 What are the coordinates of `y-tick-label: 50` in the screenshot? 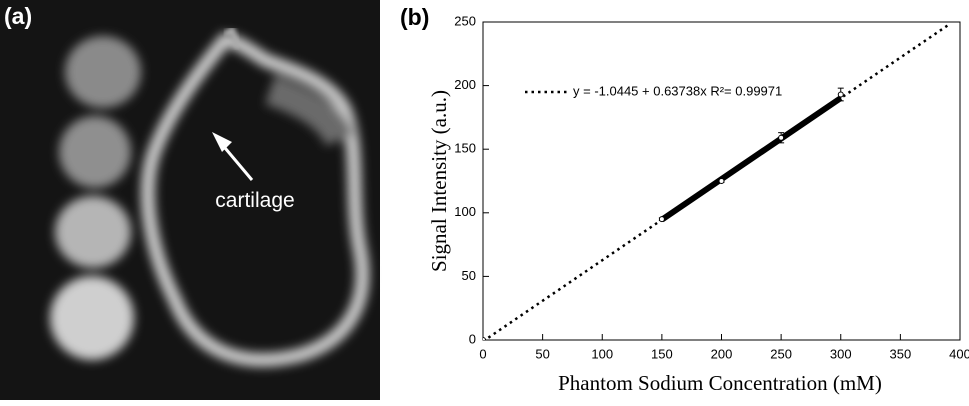 It's located at (469, 275).